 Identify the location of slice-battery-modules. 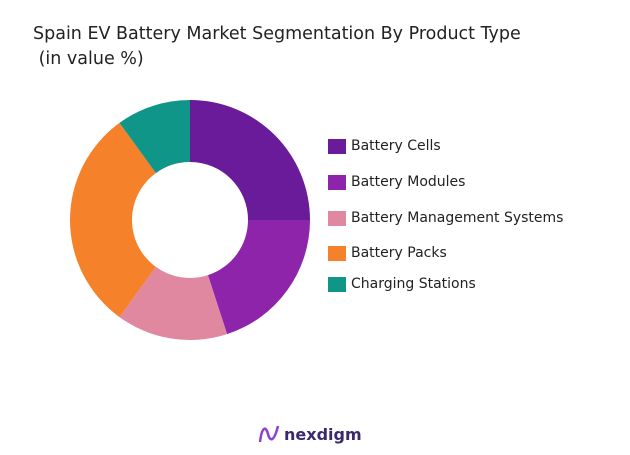
(258, 277).